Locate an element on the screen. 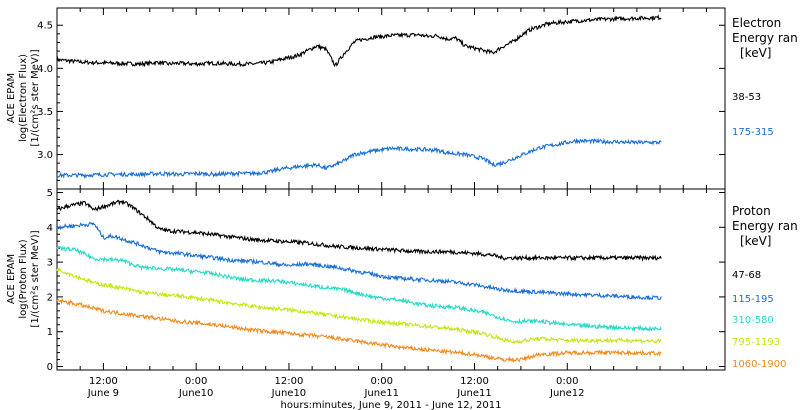  proton-ylabel-line3: [1/(cm²s ster MeV)] is located at coordinates (35, 278).